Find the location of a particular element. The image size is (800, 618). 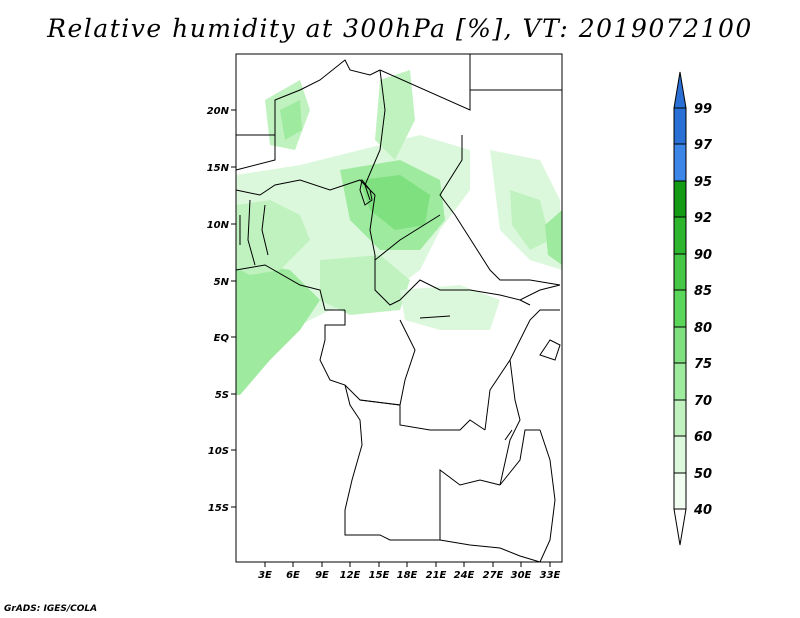

colorbar-label-60: 60 is located at coordinates (703, 437).